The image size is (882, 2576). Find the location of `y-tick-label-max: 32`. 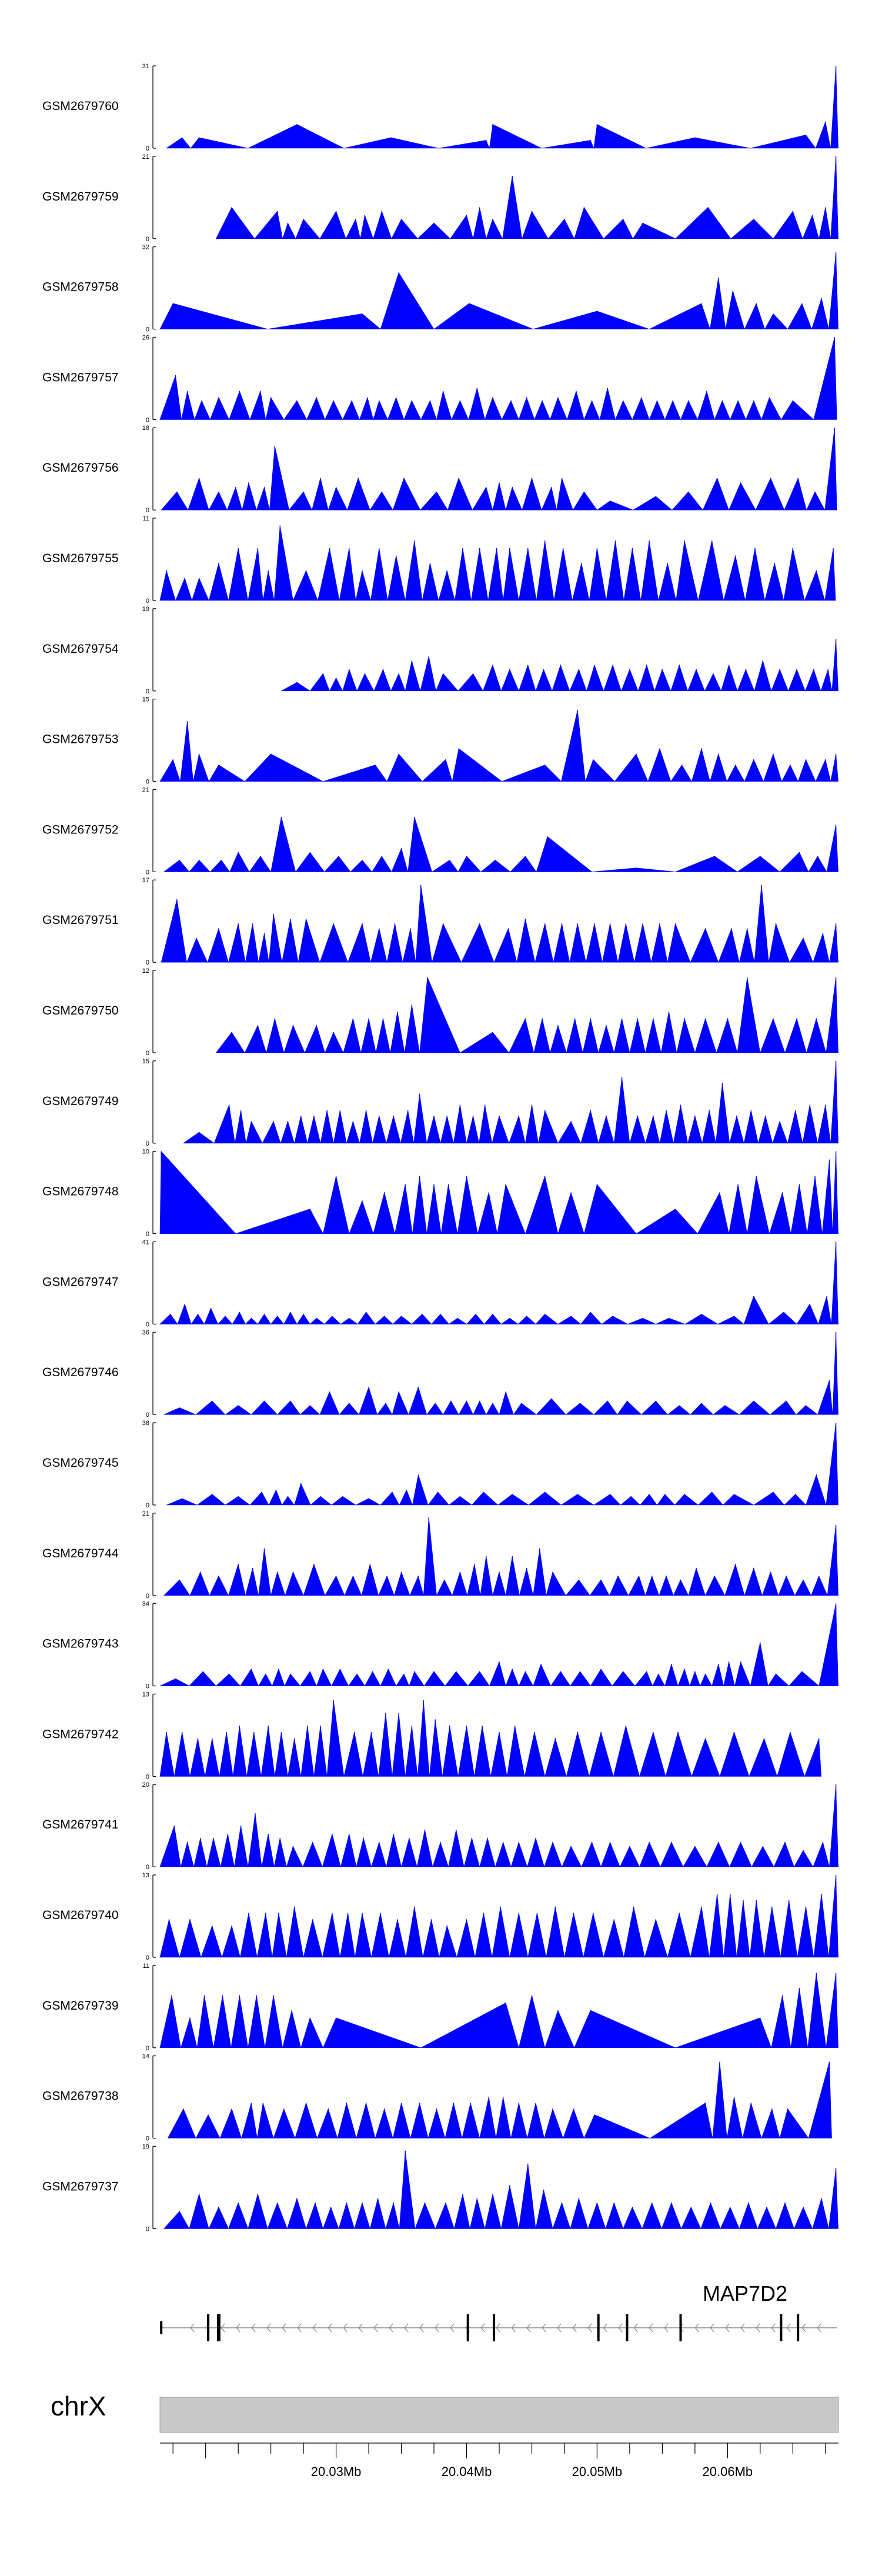

y-tick-label-max: 32 is located at coordinates (145, 247).